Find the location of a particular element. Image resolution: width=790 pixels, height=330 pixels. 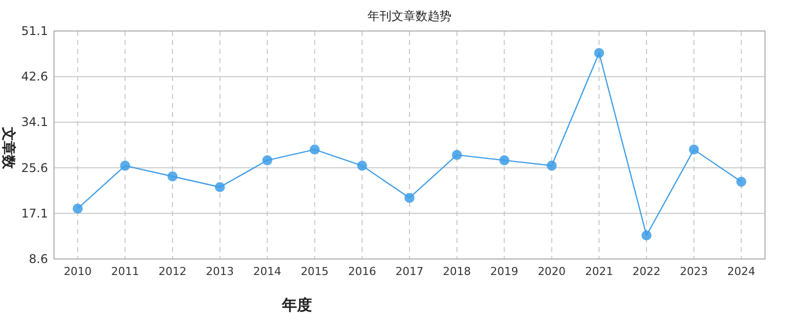

x-tick-label: 2015 is located at coordinates (314, 271).